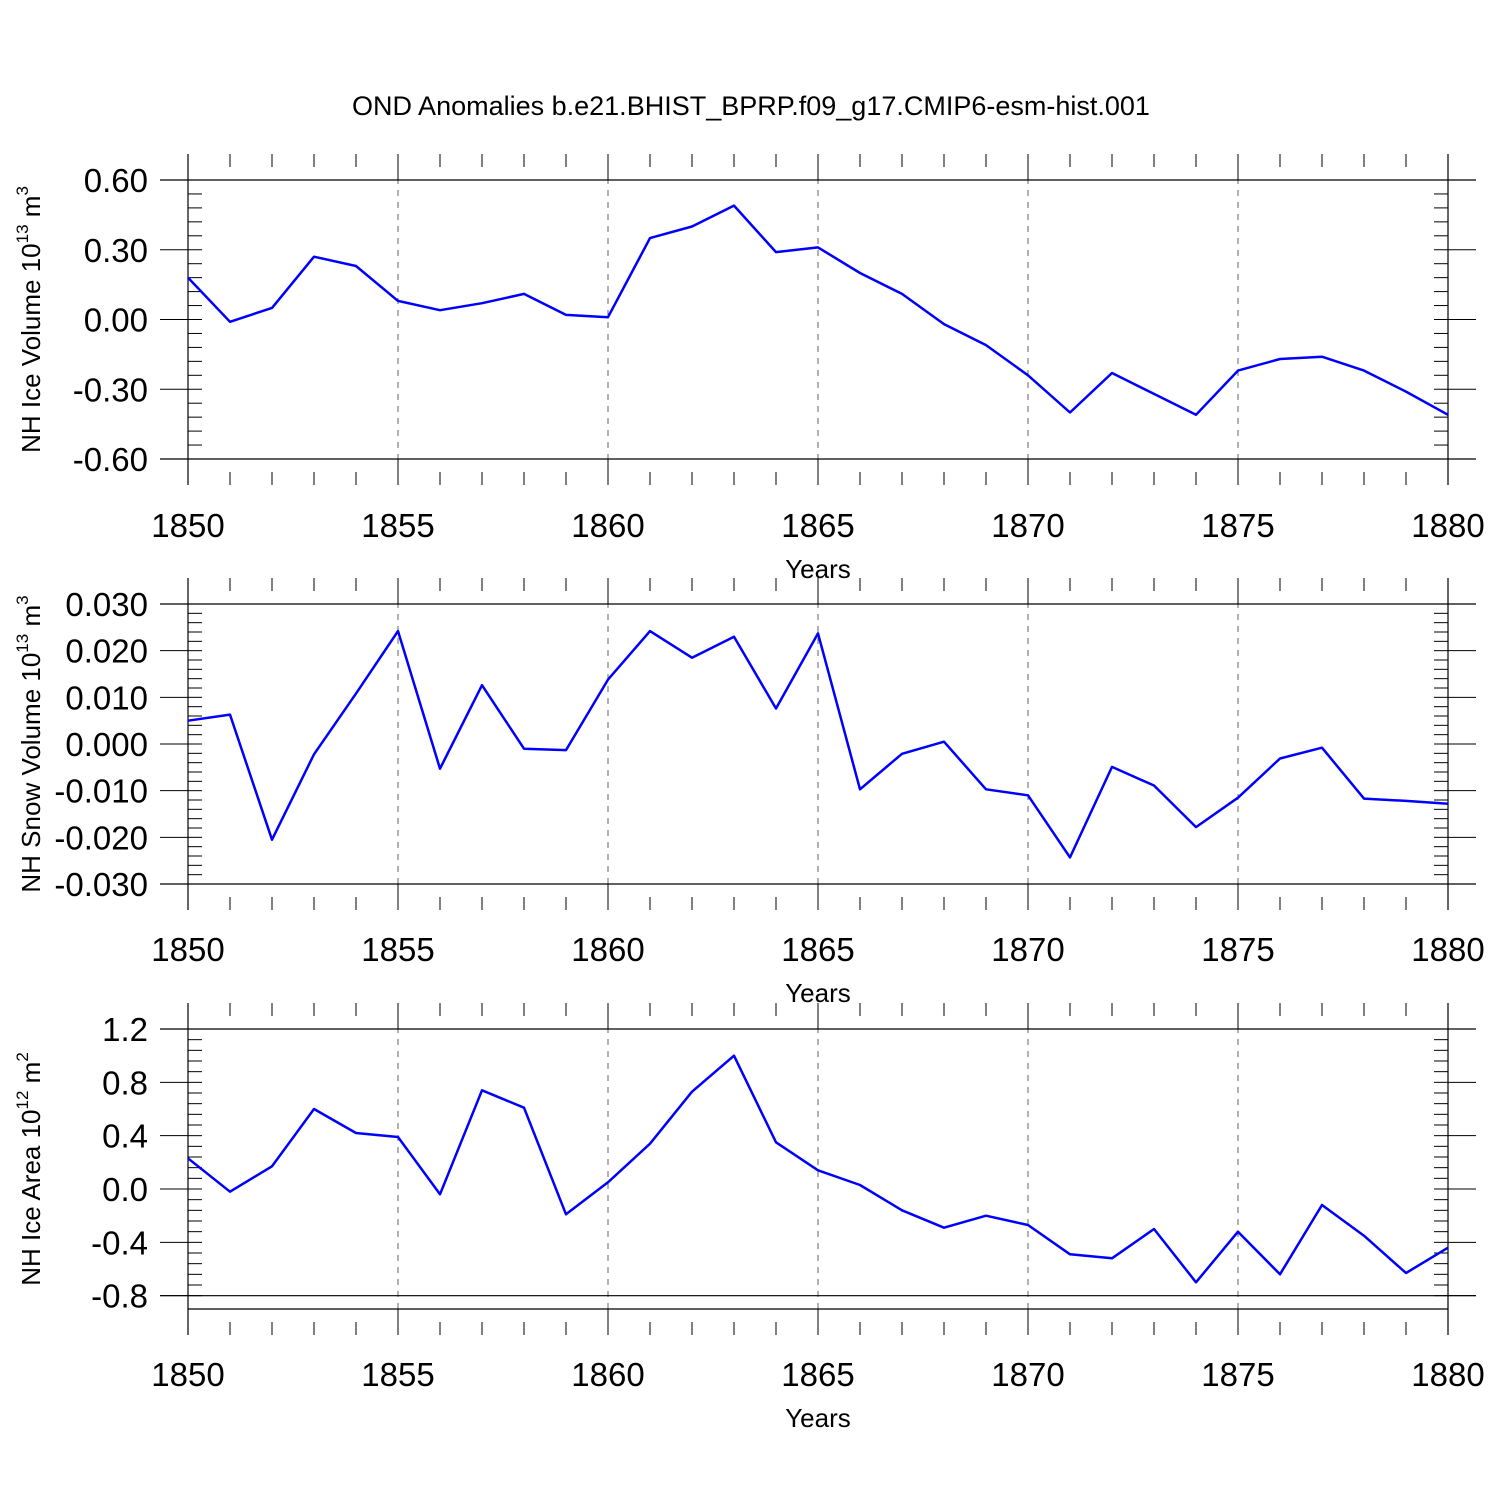 The height and width of the screenshot is (1500, 1500). I want to click on y-tick-label: 0.010, so click(106, 697).